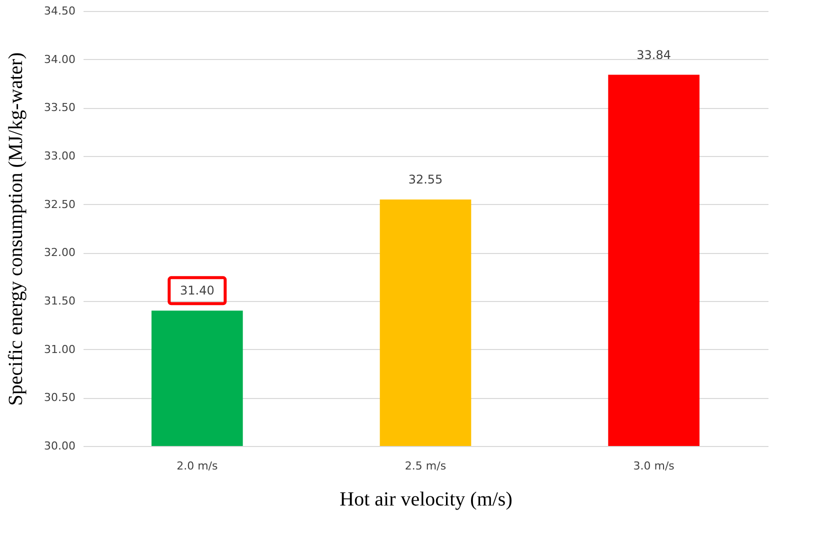  I want to click on data-label: 33.84, so click(654, 55).